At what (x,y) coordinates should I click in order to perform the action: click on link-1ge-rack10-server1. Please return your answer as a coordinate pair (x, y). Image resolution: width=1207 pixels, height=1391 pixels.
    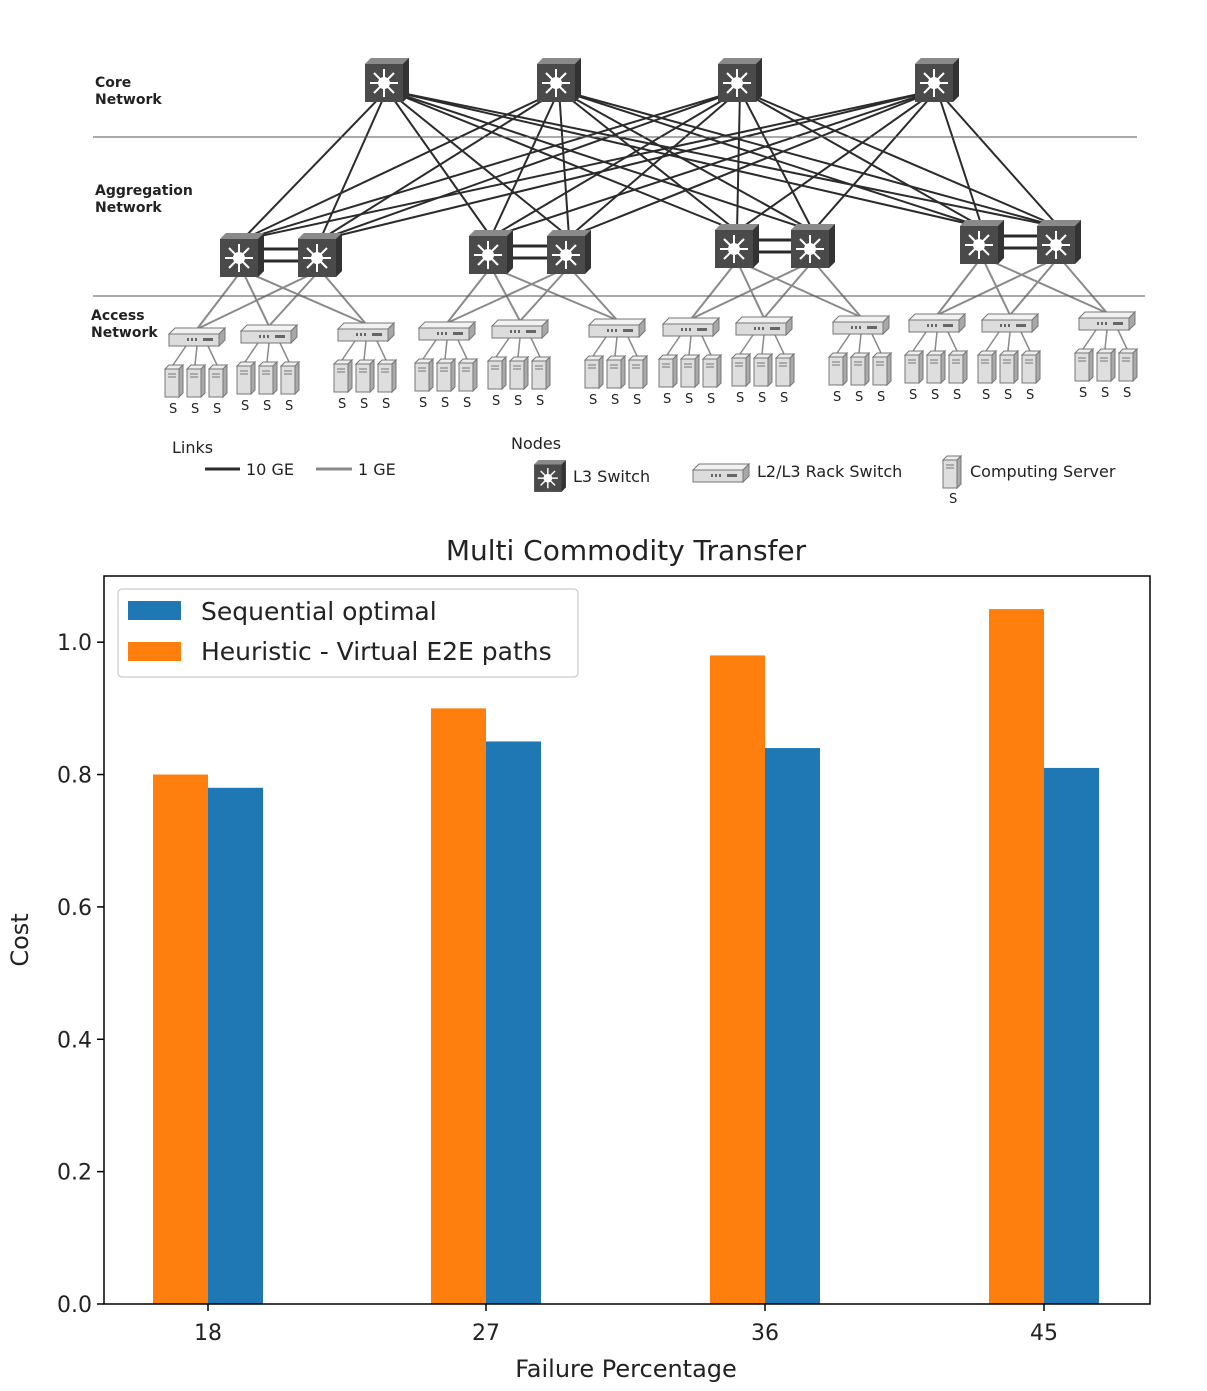
    Looking at the image, I should click on (1009, 341).